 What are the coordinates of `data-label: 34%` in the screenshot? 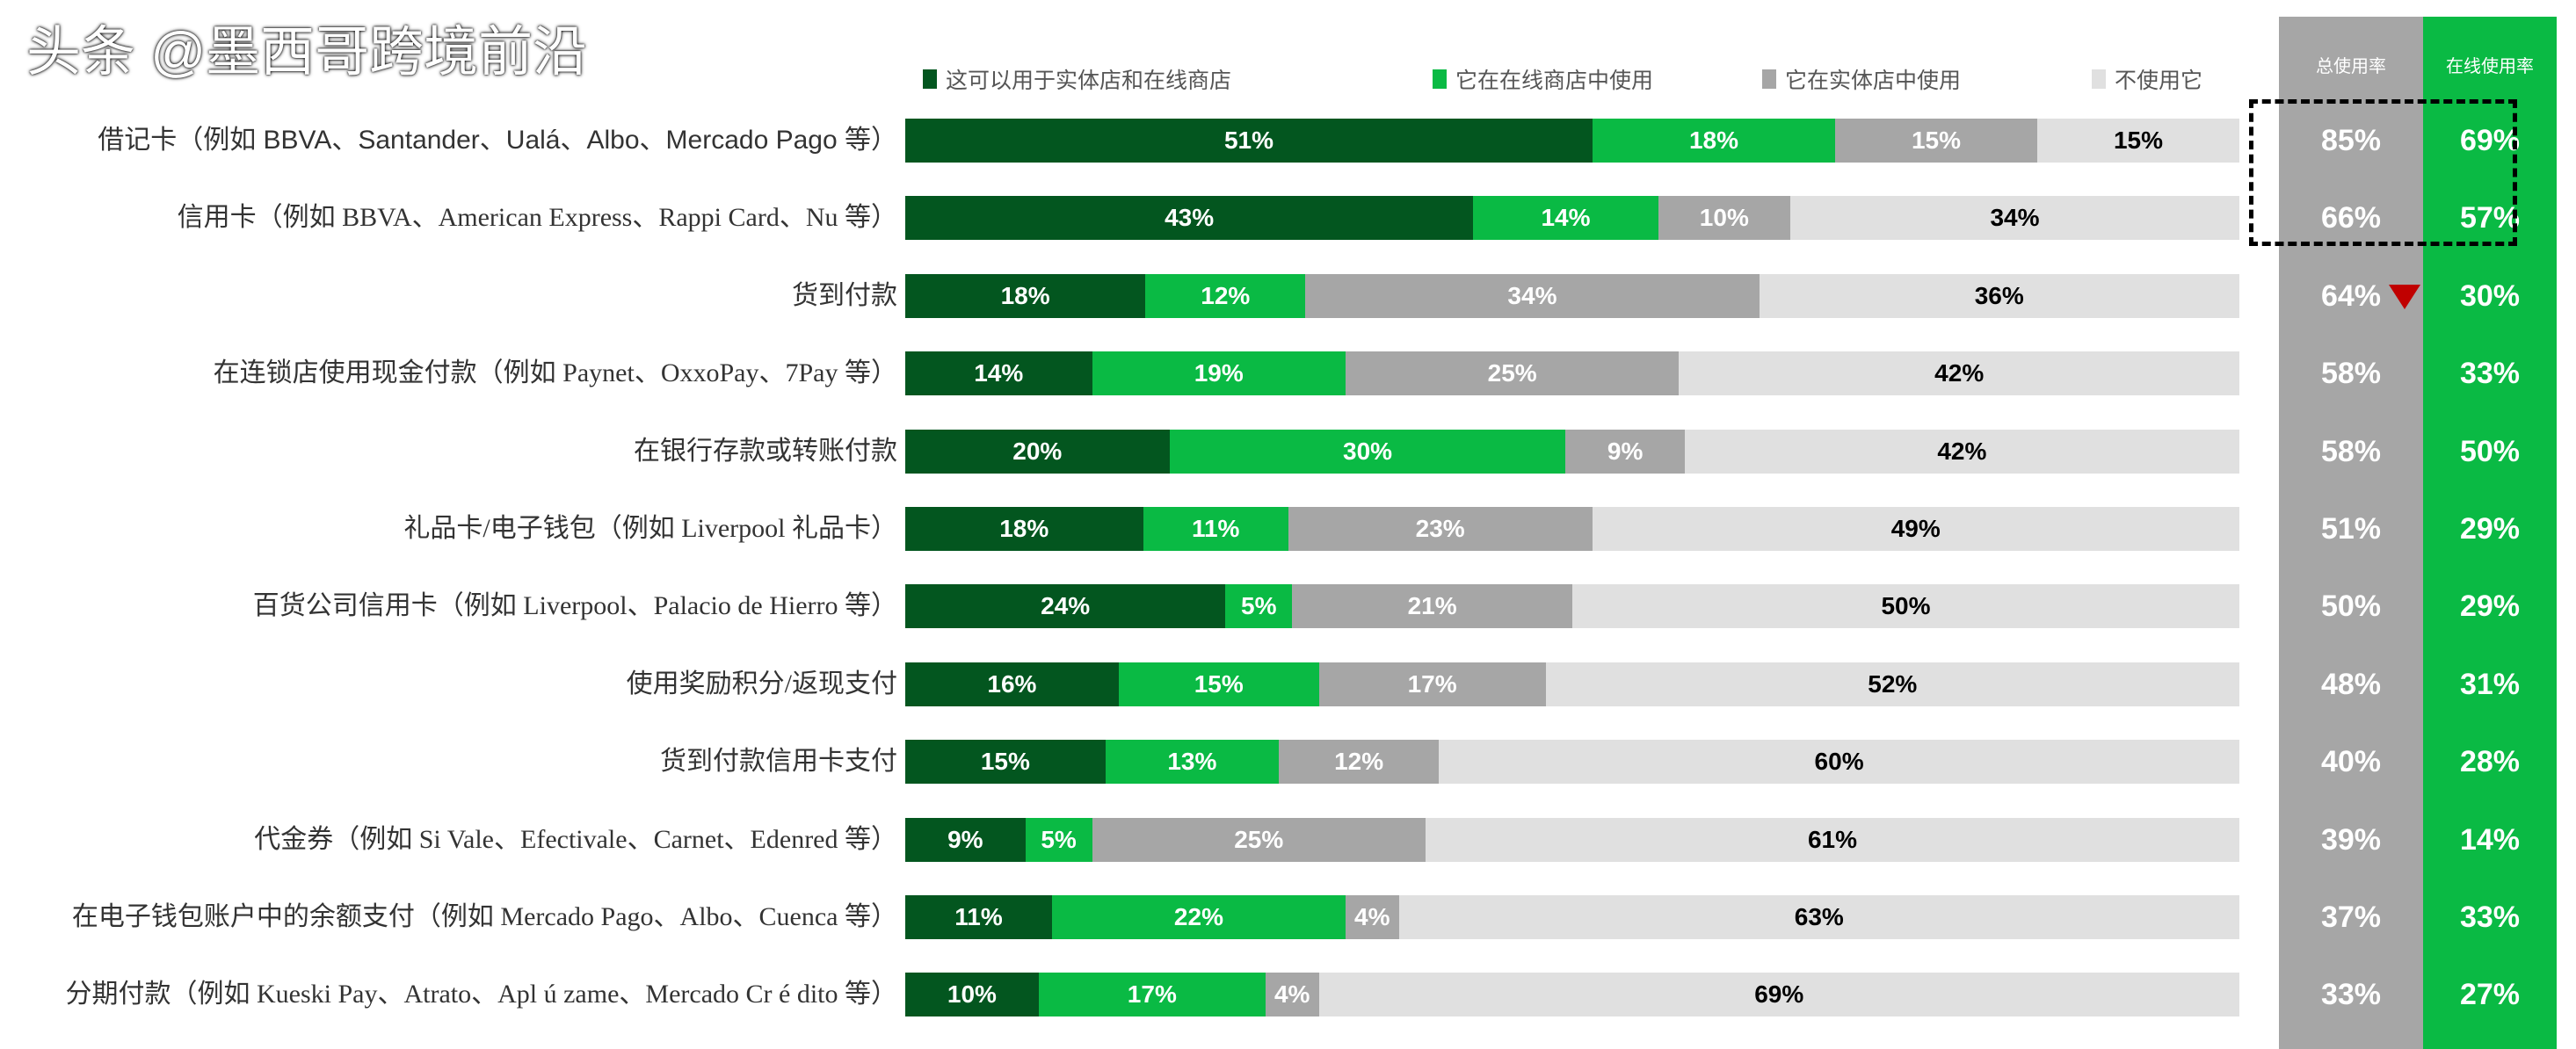 It's located at (2015, 218).